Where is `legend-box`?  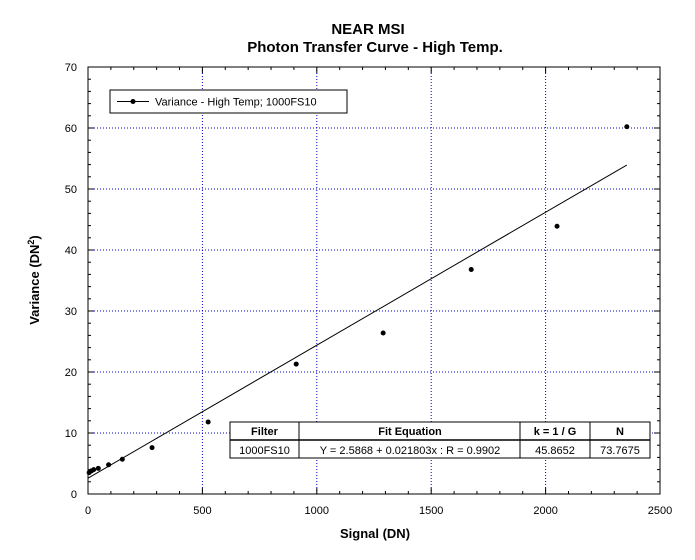 legend-box is located at coordinates (228, 101).